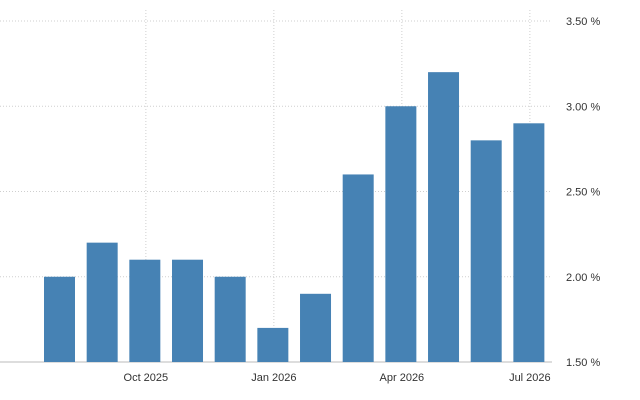  Describe the element at coordinates (583, 22) in the screenshot. I see `y-tick-label-3-50: 3.50 %` at that location.